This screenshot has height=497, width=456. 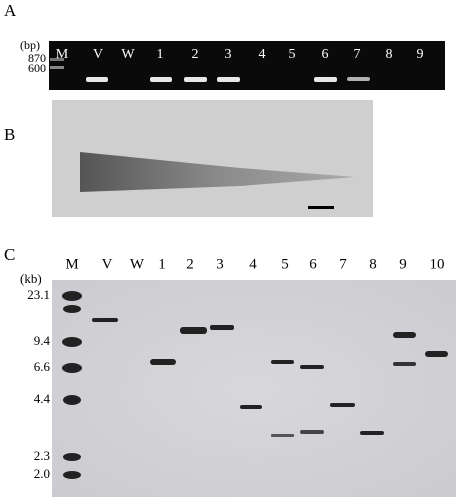 I want to click on size-label: 2.3, so click(x=42, y=455).